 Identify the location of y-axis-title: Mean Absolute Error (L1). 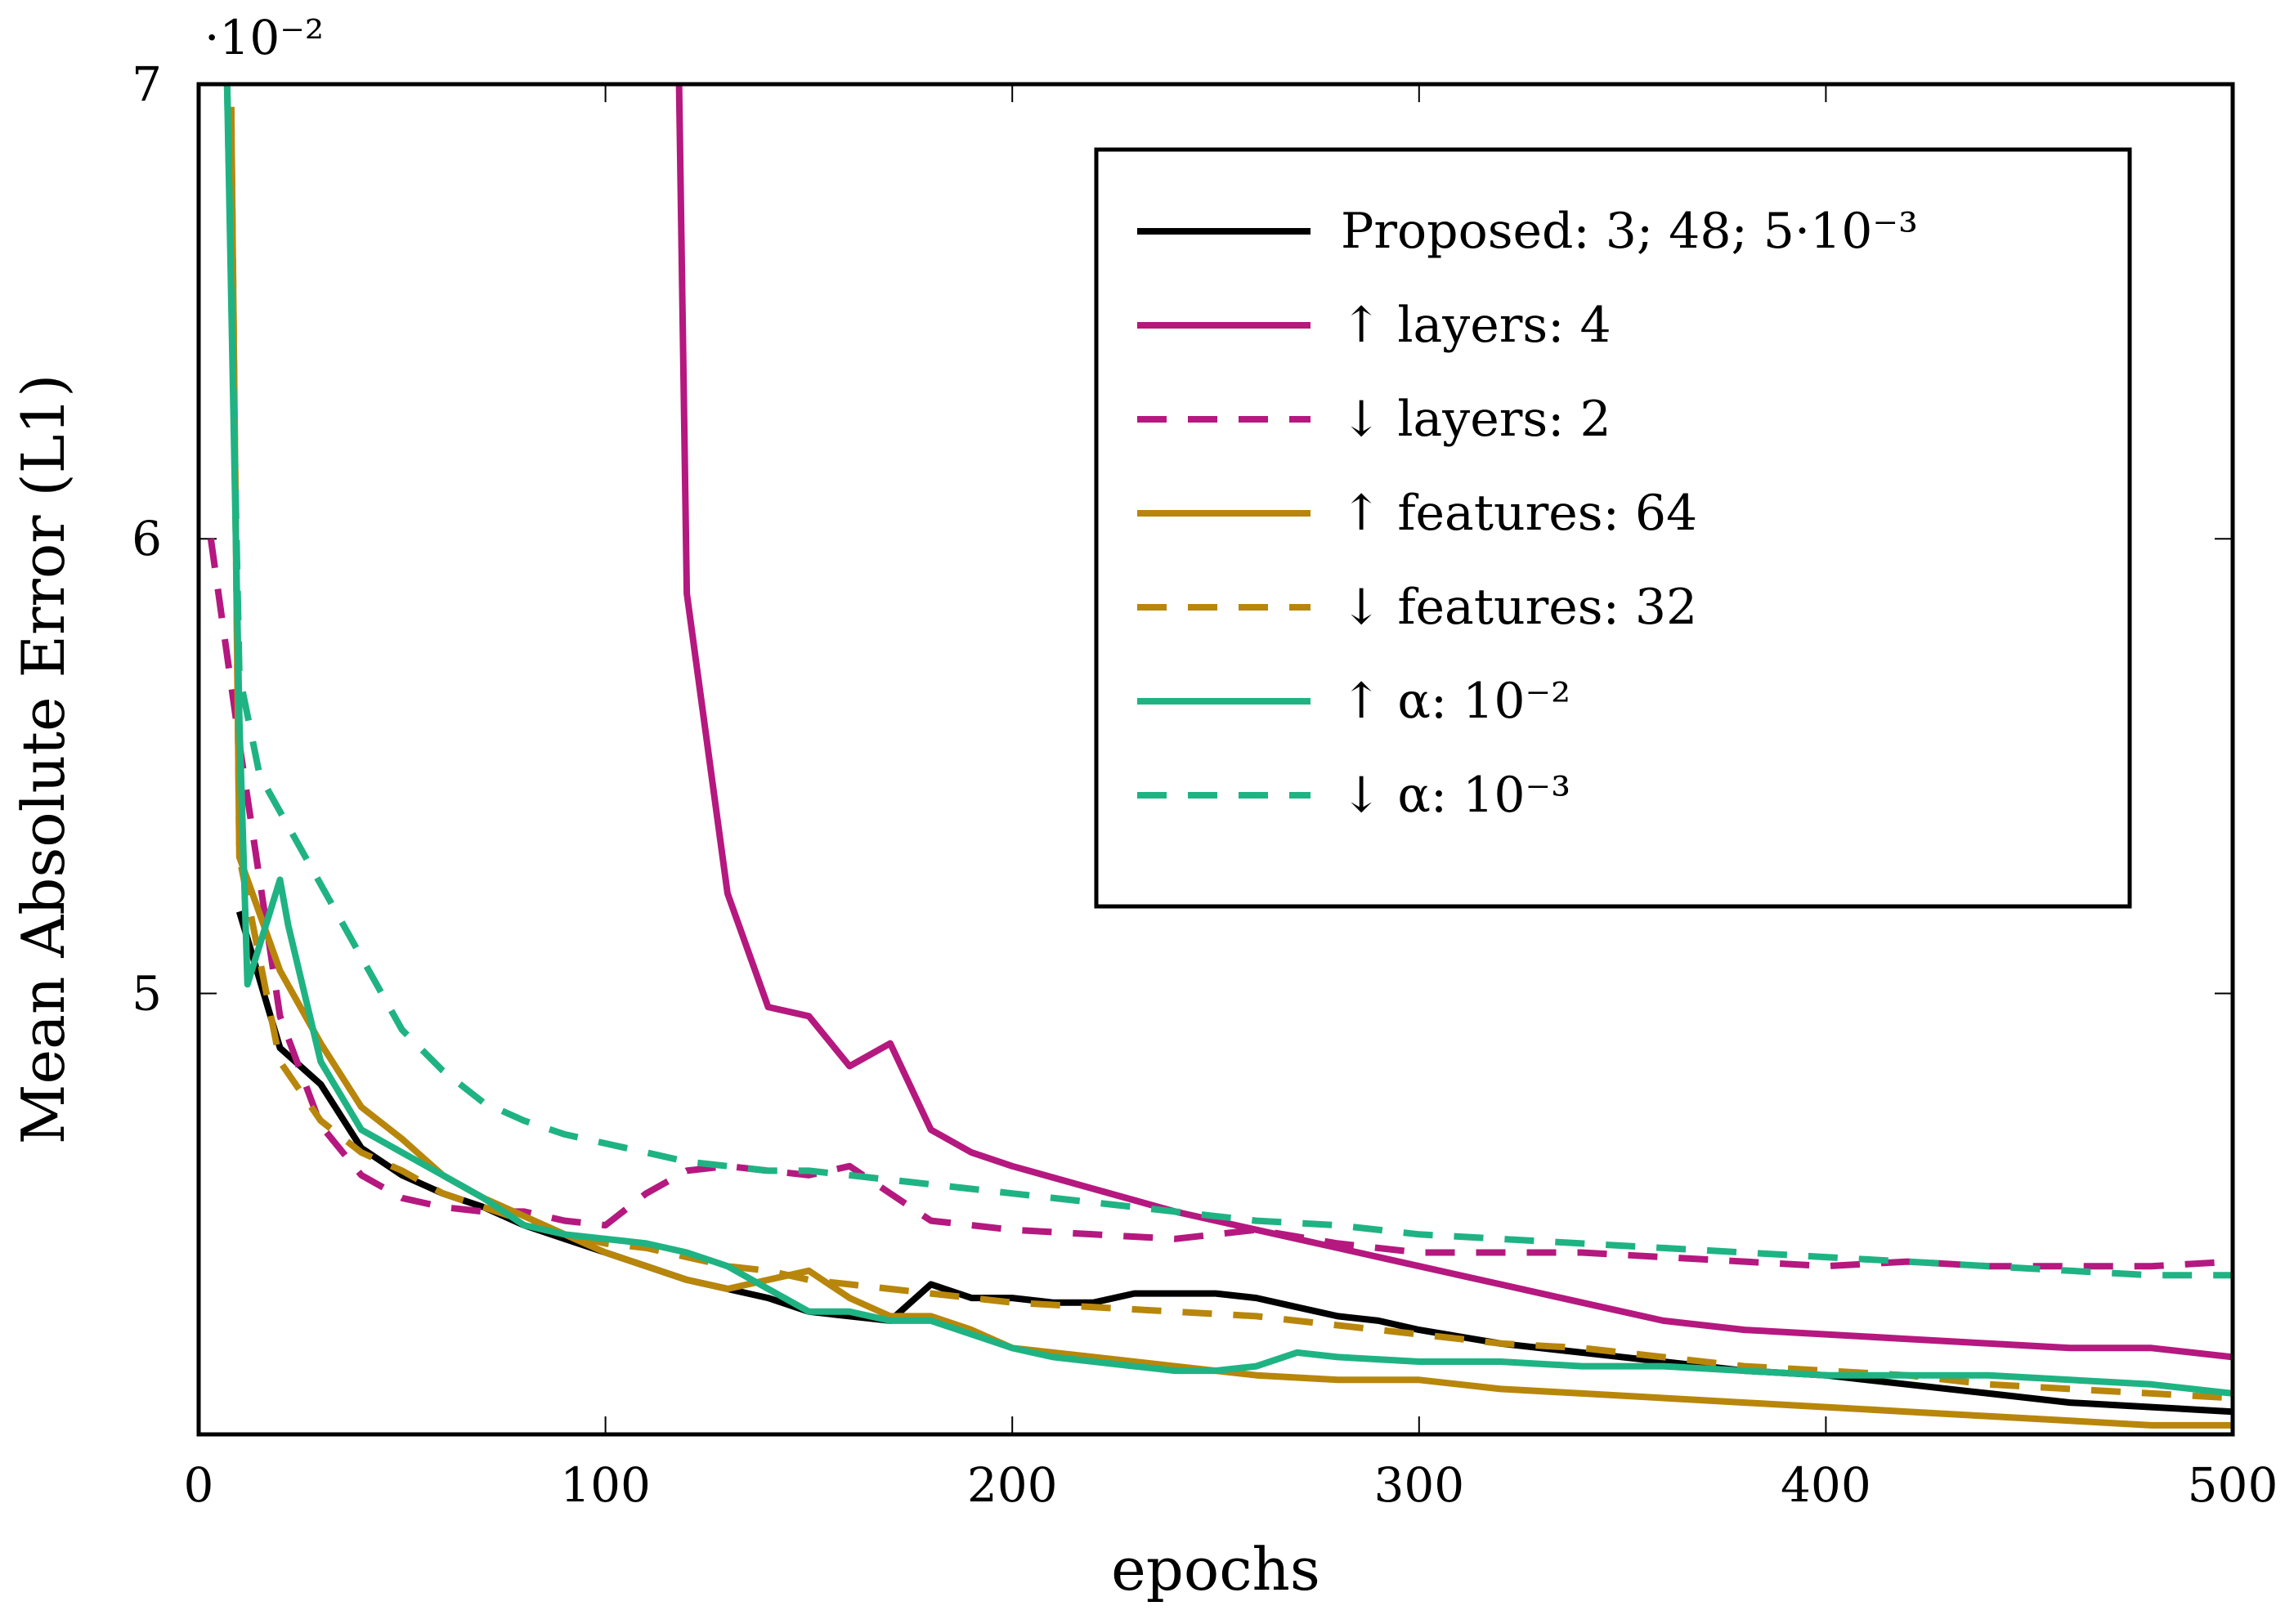
(43, 759).